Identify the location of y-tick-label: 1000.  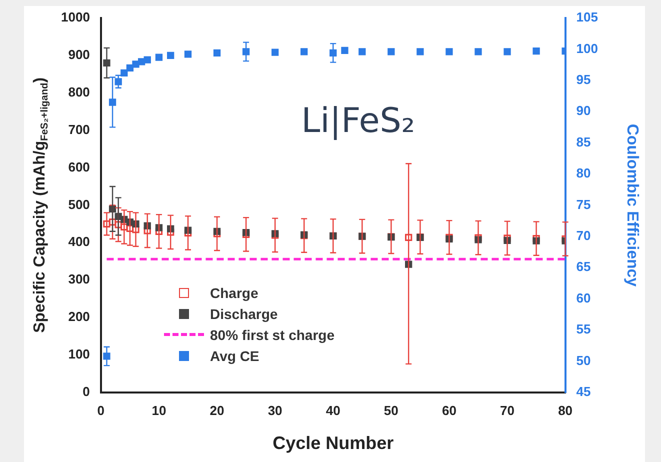
(75, 17).